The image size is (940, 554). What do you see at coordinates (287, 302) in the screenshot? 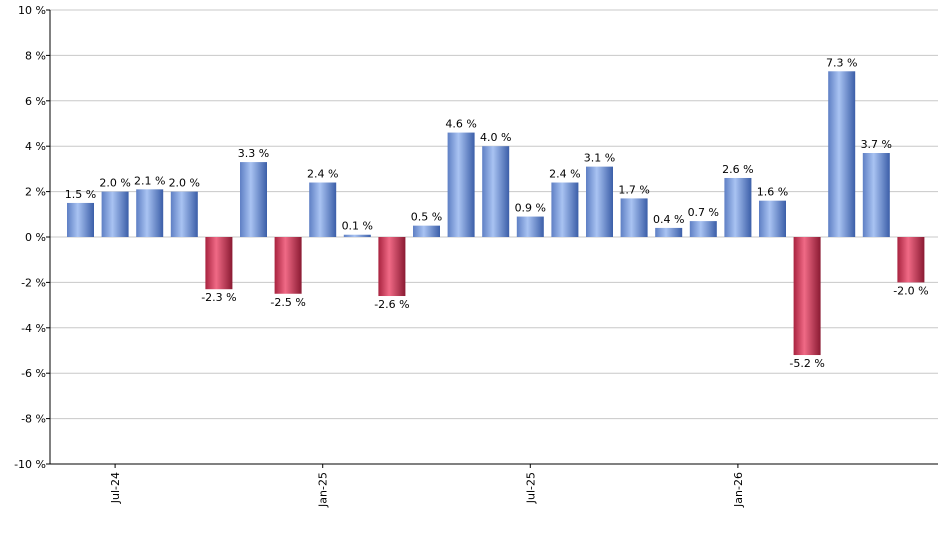
I see `data-label: -2.5 %` at bounding box center [287, 302].